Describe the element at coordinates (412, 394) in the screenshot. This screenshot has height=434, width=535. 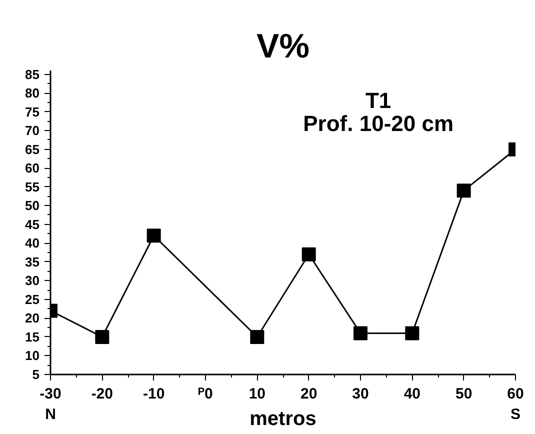
I see `x-tick-label: 40` at that location.